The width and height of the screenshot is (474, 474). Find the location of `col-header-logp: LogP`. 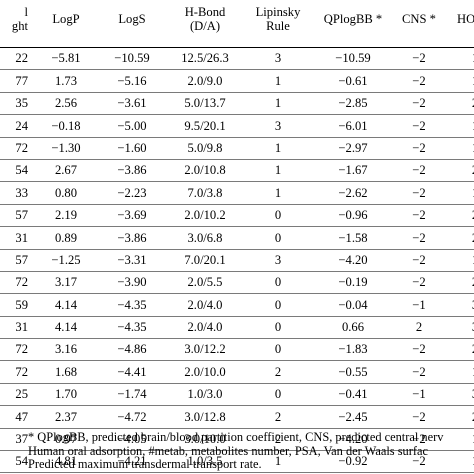

col-header-logp: LogP is located at coordinates (66, 24).